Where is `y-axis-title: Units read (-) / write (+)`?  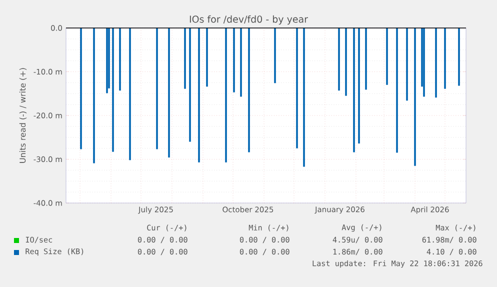 y-axis-title: Units read (-) / write (+) is located at coordinates (23, 115).